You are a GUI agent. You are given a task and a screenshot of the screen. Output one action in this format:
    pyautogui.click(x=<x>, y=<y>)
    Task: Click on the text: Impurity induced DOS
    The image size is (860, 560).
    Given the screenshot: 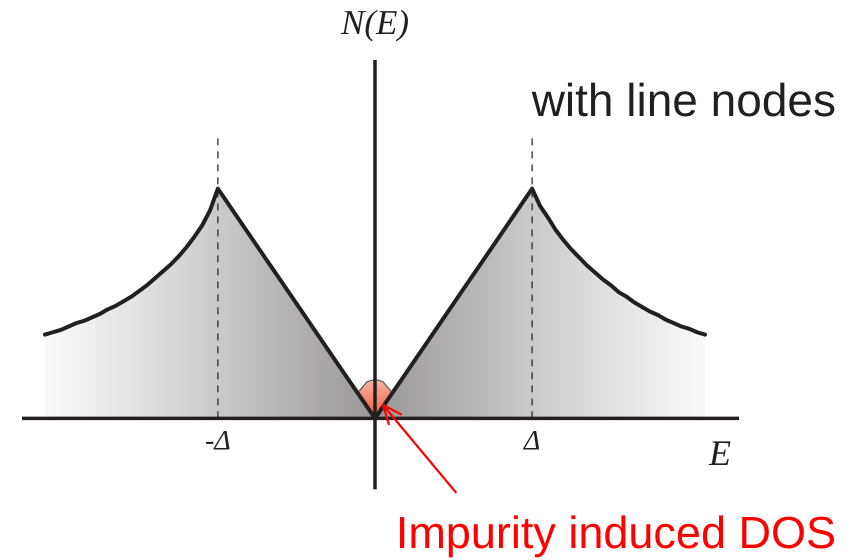 What is the action you would take?
    pyautogui.click(x=616, y=532)
    